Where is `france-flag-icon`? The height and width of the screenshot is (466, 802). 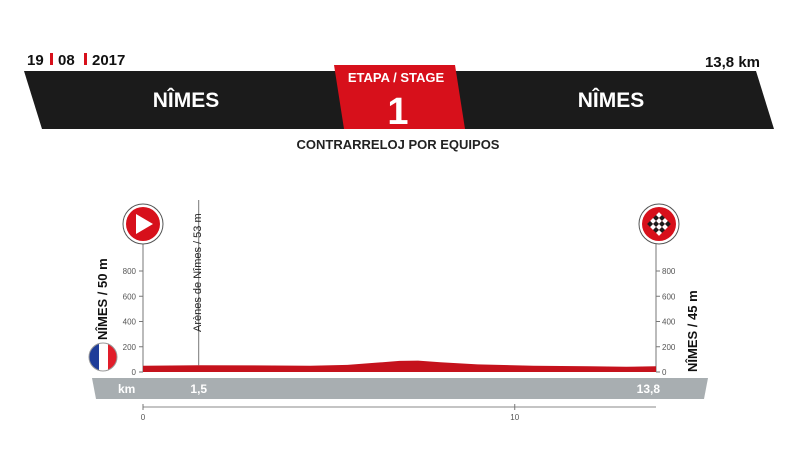
france-flag-icon is located at coordinates (103, 357).